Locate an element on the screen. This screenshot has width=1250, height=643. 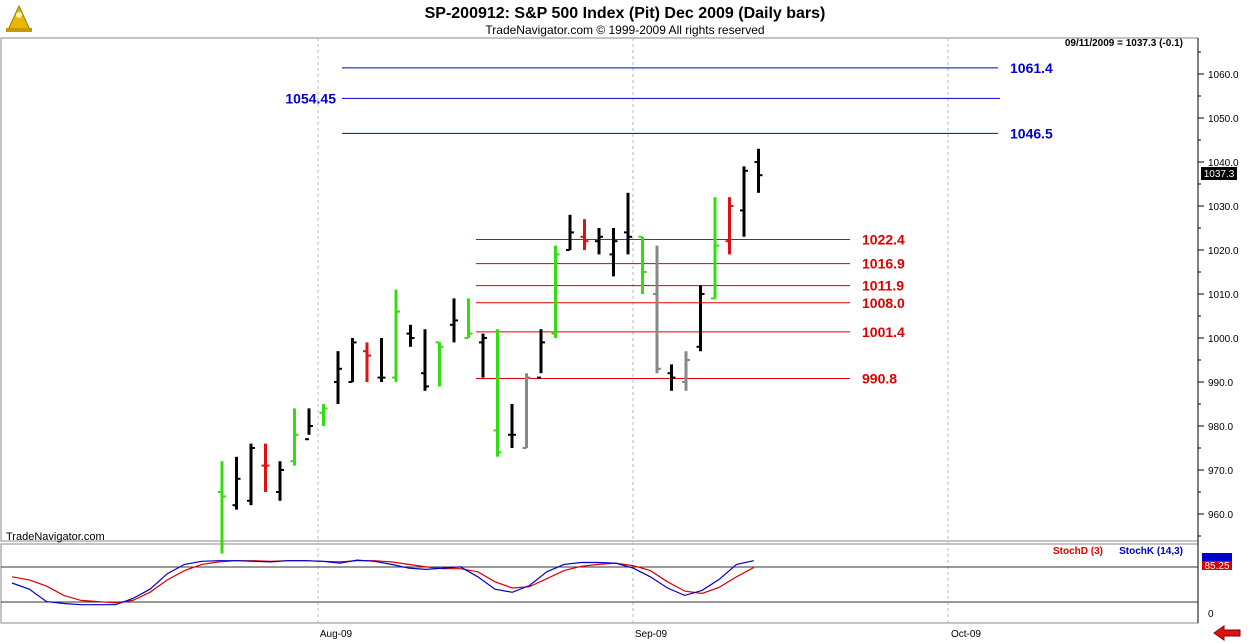
support-label: 990.8 is located at coordinates (879, 378).